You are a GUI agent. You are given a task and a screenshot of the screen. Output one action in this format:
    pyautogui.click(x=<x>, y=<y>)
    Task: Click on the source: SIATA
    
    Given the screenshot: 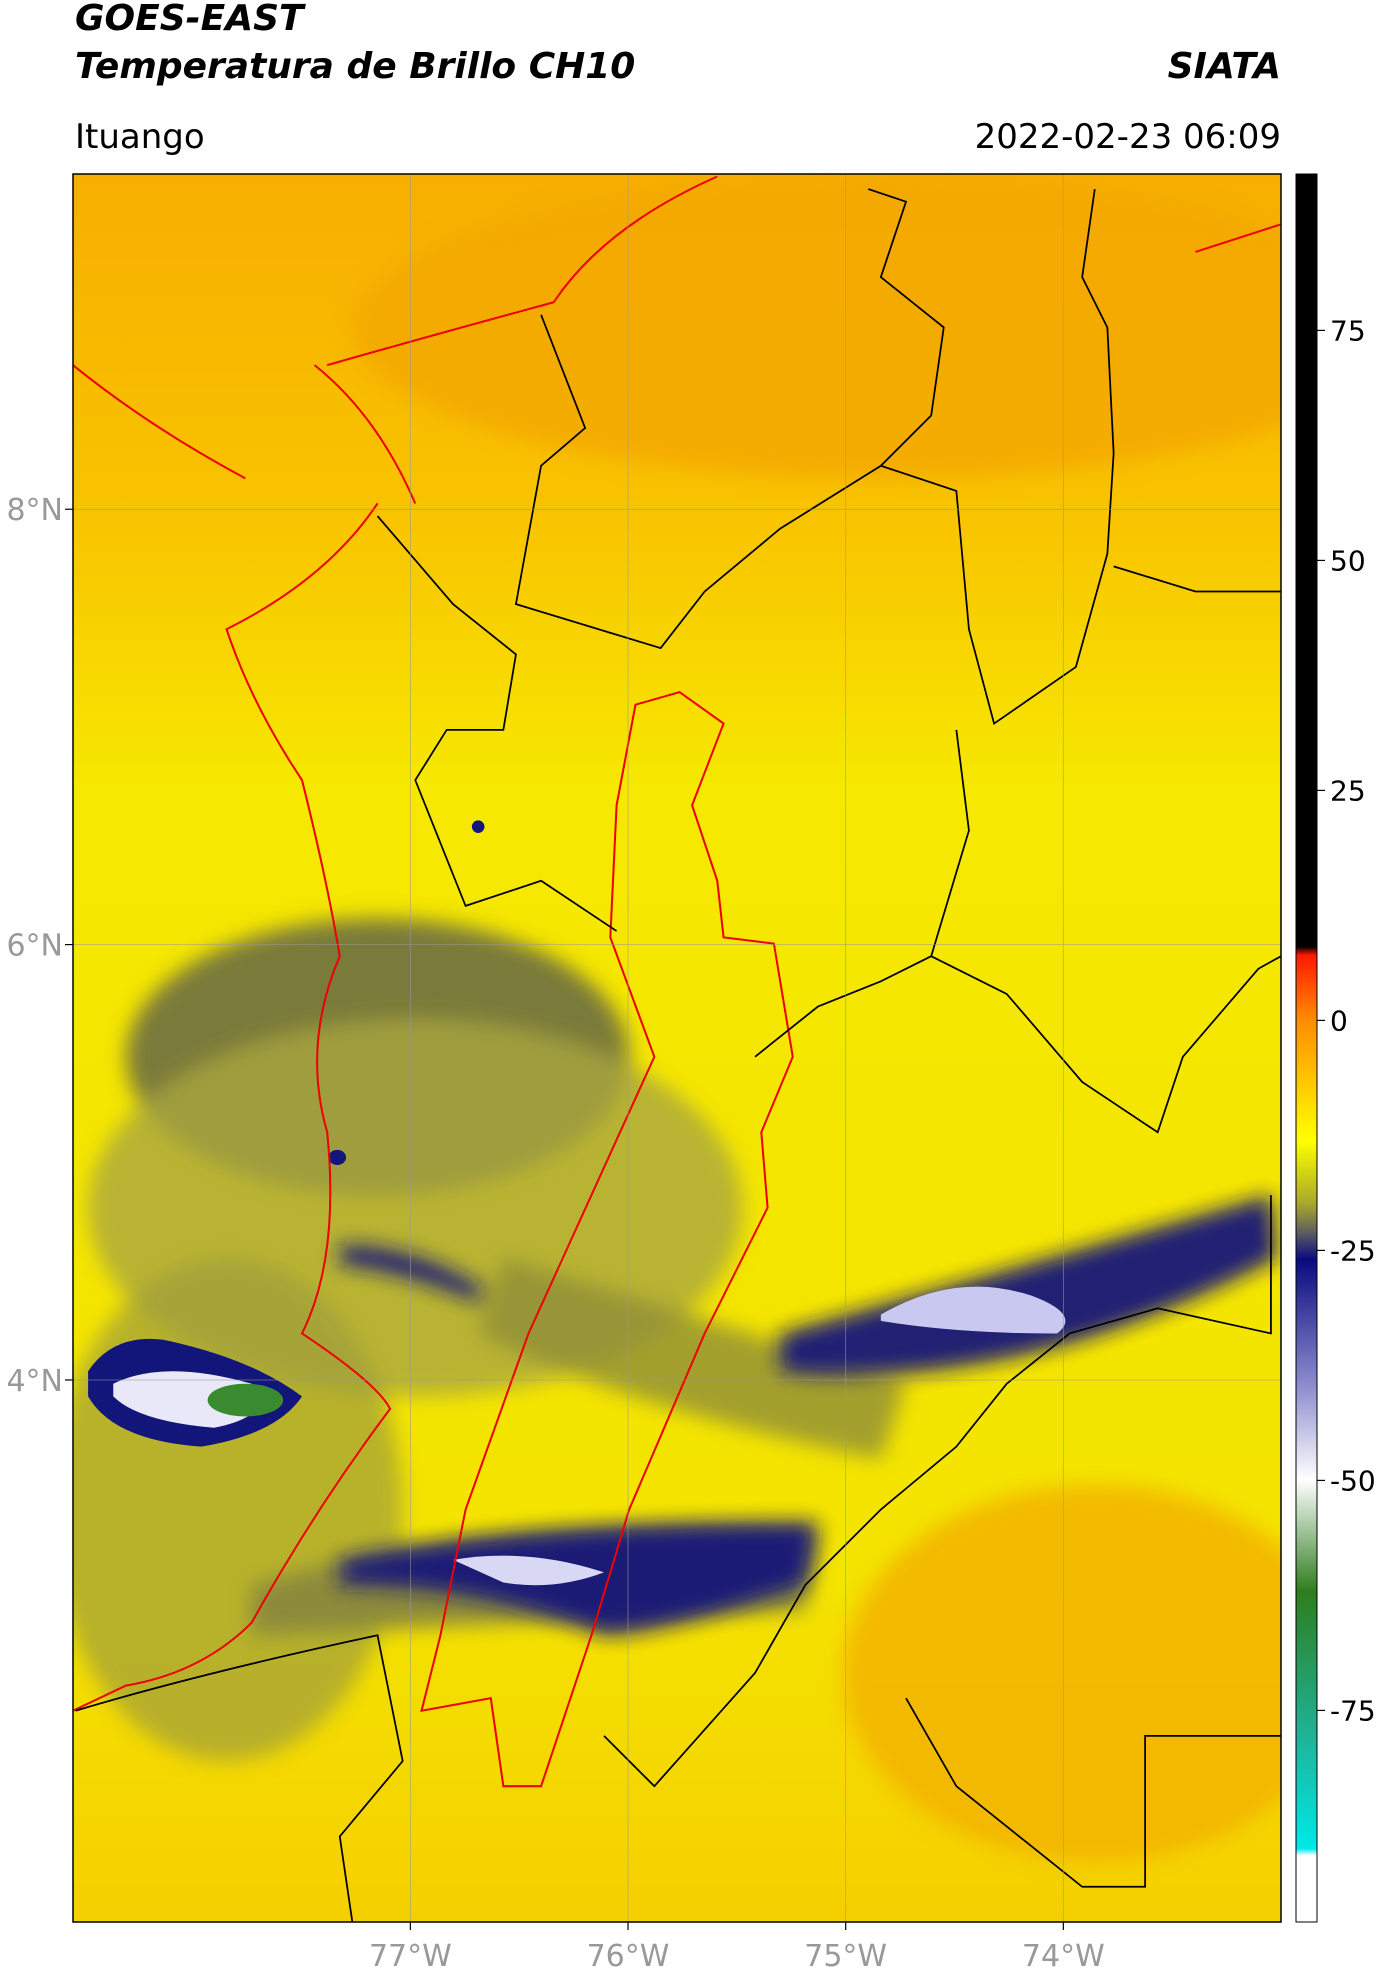 What is the action you would take?
    pyautogui.click(x=1224, y=66)
    